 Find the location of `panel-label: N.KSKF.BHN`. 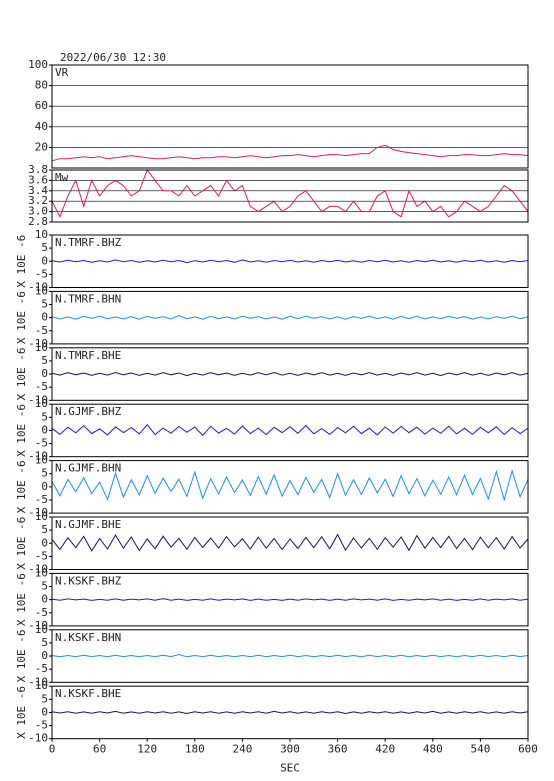

panel-label: N.KSKF.BHN is located at coordinates (88, 637).